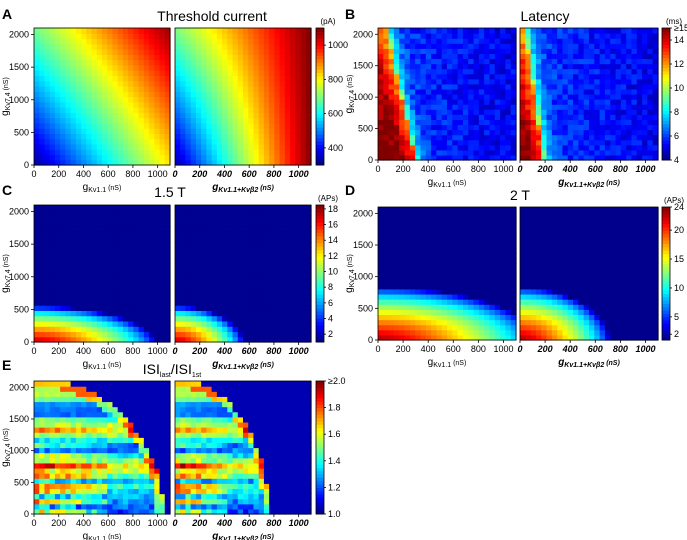 Image resolution: width=687 pixels, height=540 pixels. I want to click on colorbar-tick-label: ≥15, so click(680, 28).